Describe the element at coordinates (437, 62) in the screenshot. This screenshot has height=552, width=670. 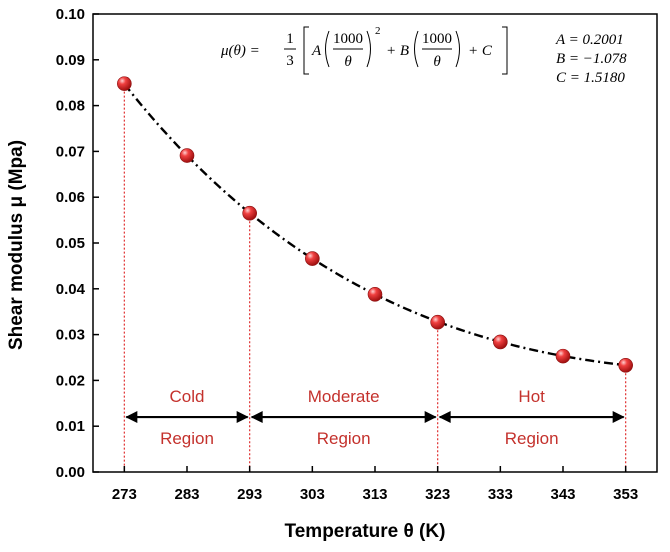
I see `equation-theta-b: θ` at that location.